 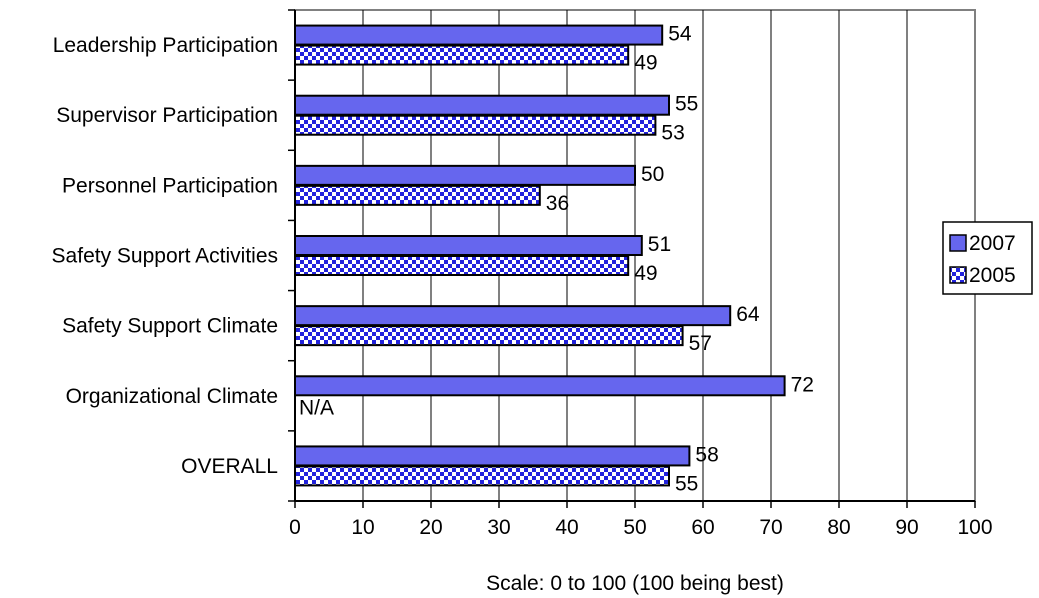 I want to click on category-label: Personnel Participation, so click(x=170, y=185).